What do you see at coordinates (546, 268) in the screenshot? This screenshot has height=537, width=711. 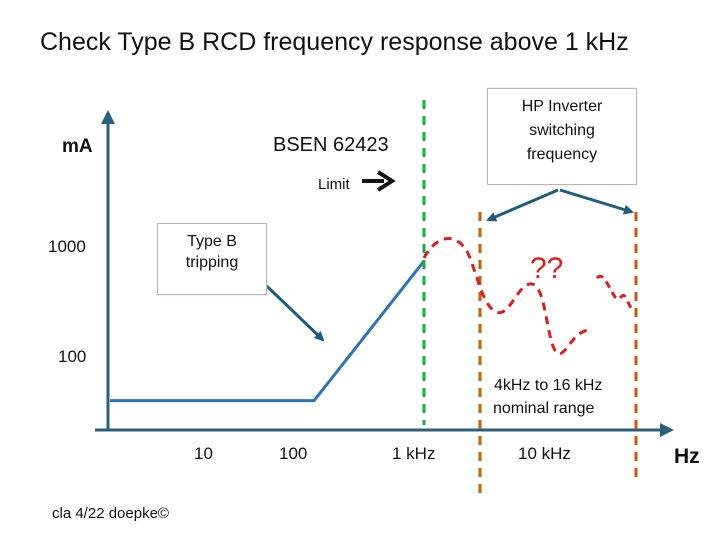 I see `unknown-label: ??` at bounding box center [546, 268].